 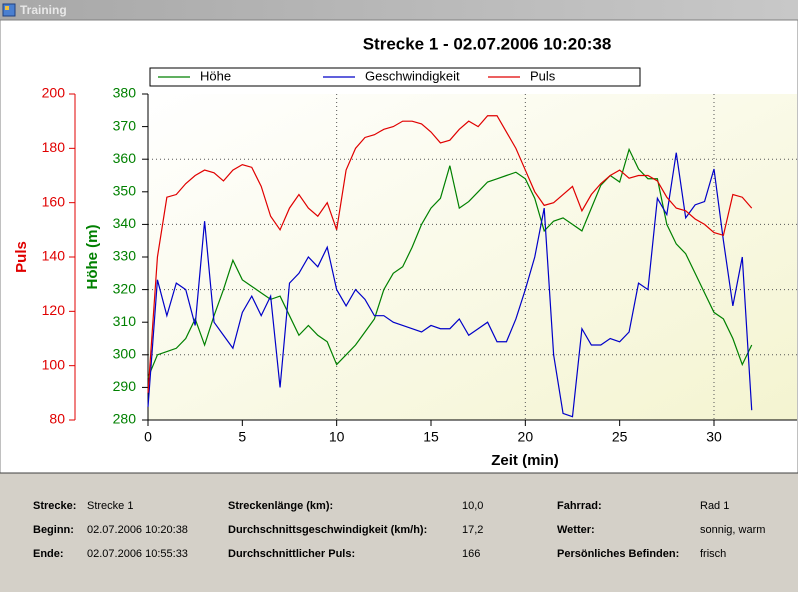 What do you see at coordinates (7, 8) in the screenshot?
I see `window-icon-part` at bounding box center [7, 8].